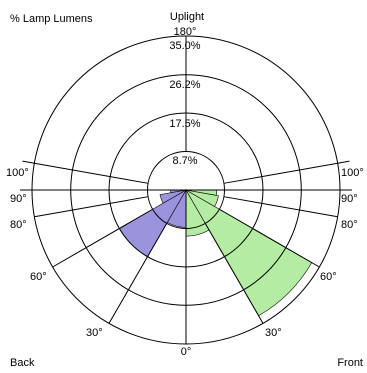 The width and height of the screenshot is (367, 373). What do you see at coordinates (349, 199) in the screenshot?
I see `angle-label-right-90: 90°` at bounding box center [349, 199].